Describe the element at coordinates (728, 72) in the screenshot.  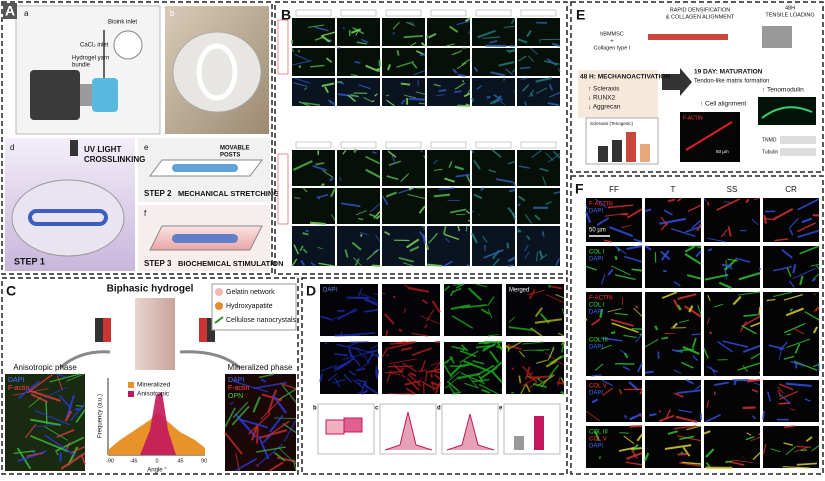
I see `label: 19 DAY: MATURATION` at that location.